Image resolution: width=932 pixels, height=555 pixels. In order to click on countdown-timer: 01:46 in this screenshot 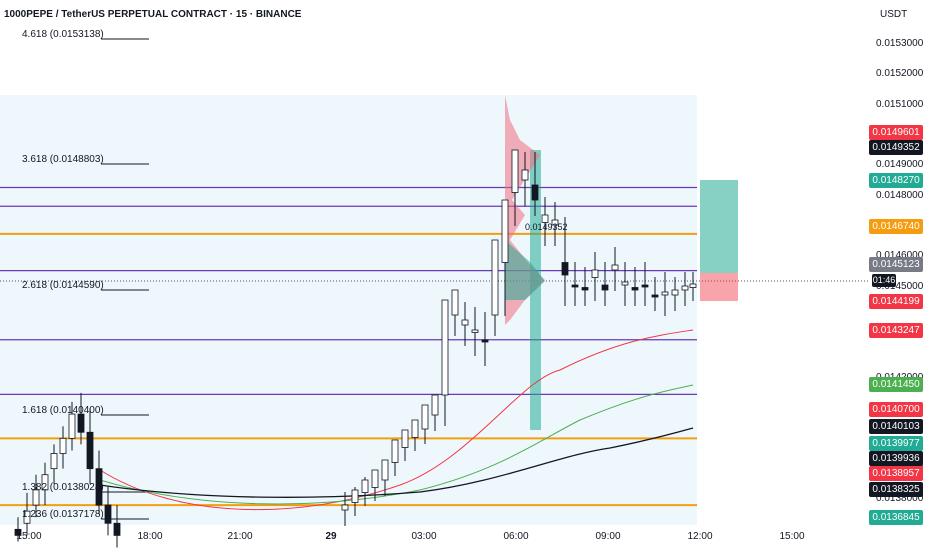, I will do `click(884, 280)`.